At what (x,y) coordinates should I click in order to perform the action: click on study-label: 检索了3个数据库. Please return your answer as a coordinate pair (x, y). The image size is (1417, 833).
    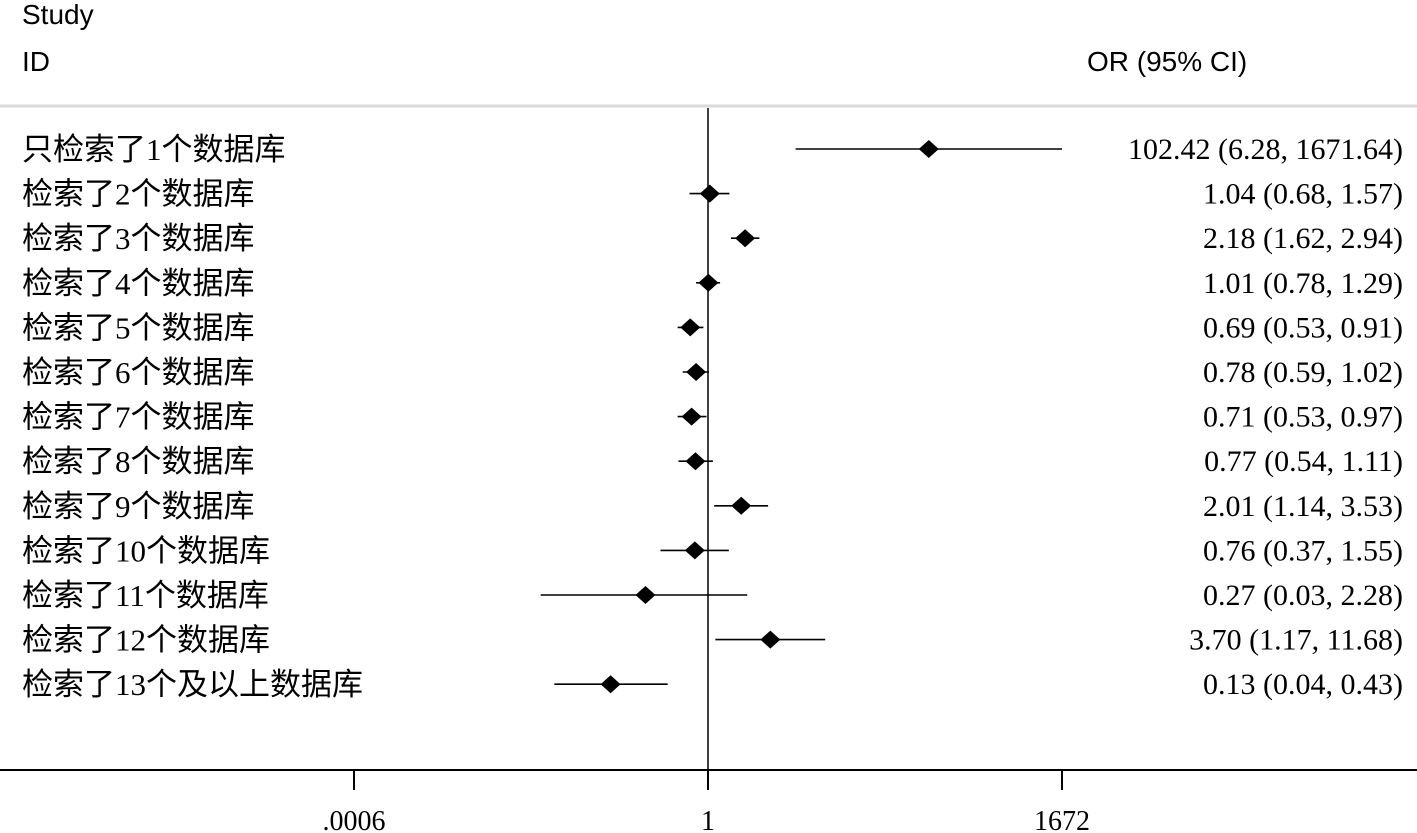
    Looking at the image, I should click on (138, 238).